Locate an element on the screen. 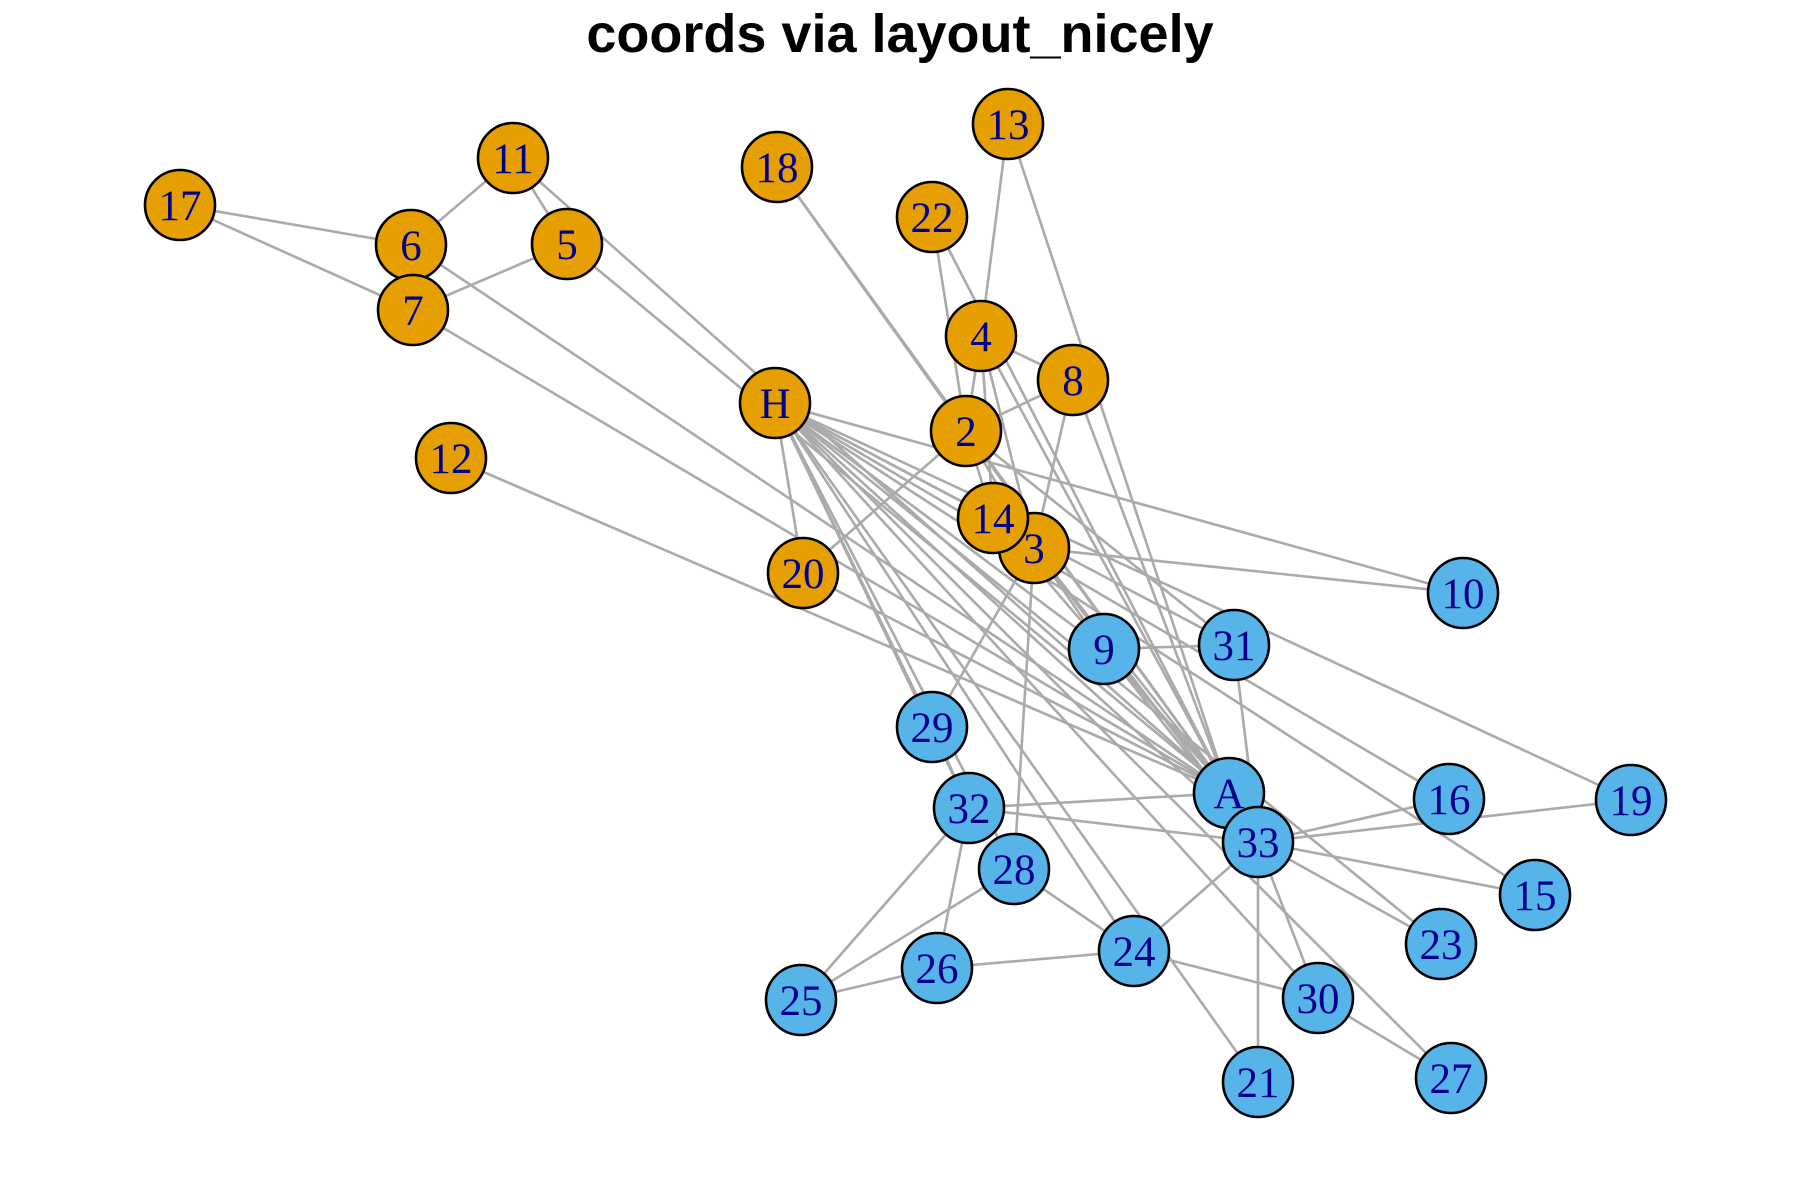 Image resolution: width=1800 pixels, height=1200 pixels. node-20: 20 is located at coordinates (803, 573).